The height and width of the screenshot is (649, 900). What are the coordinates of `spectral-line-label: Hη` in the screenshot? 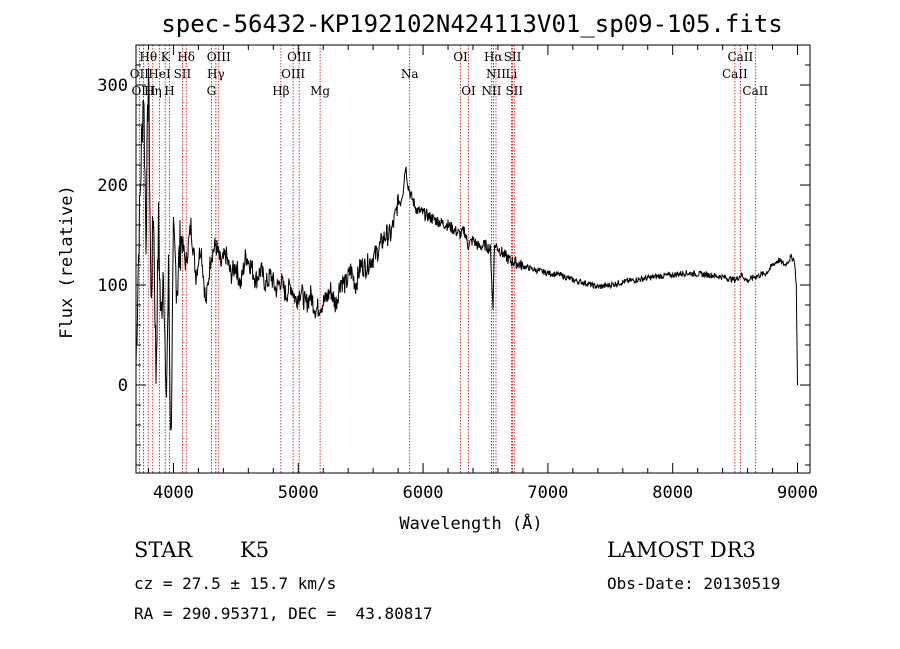 It's located at (153, 91).